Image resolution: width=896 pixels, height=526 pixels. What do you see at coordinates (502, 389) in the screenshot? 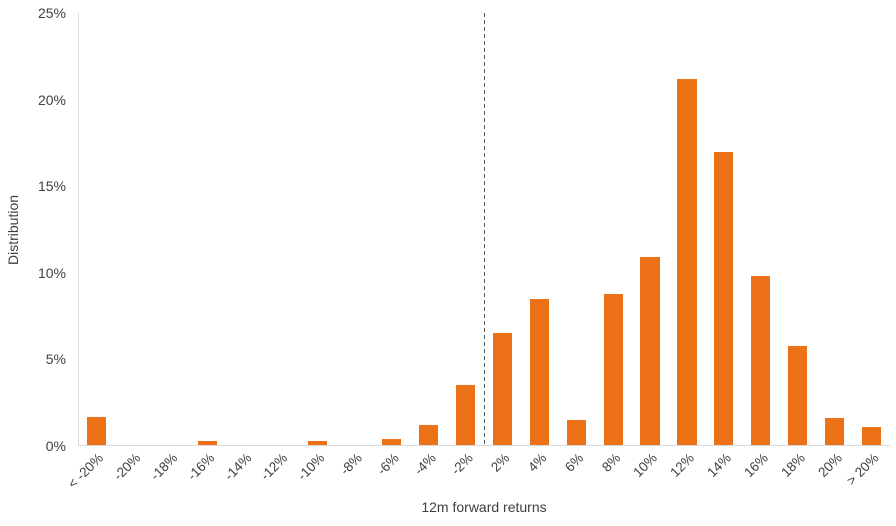
I see `bar-2%` at bounding box center [502, 389].